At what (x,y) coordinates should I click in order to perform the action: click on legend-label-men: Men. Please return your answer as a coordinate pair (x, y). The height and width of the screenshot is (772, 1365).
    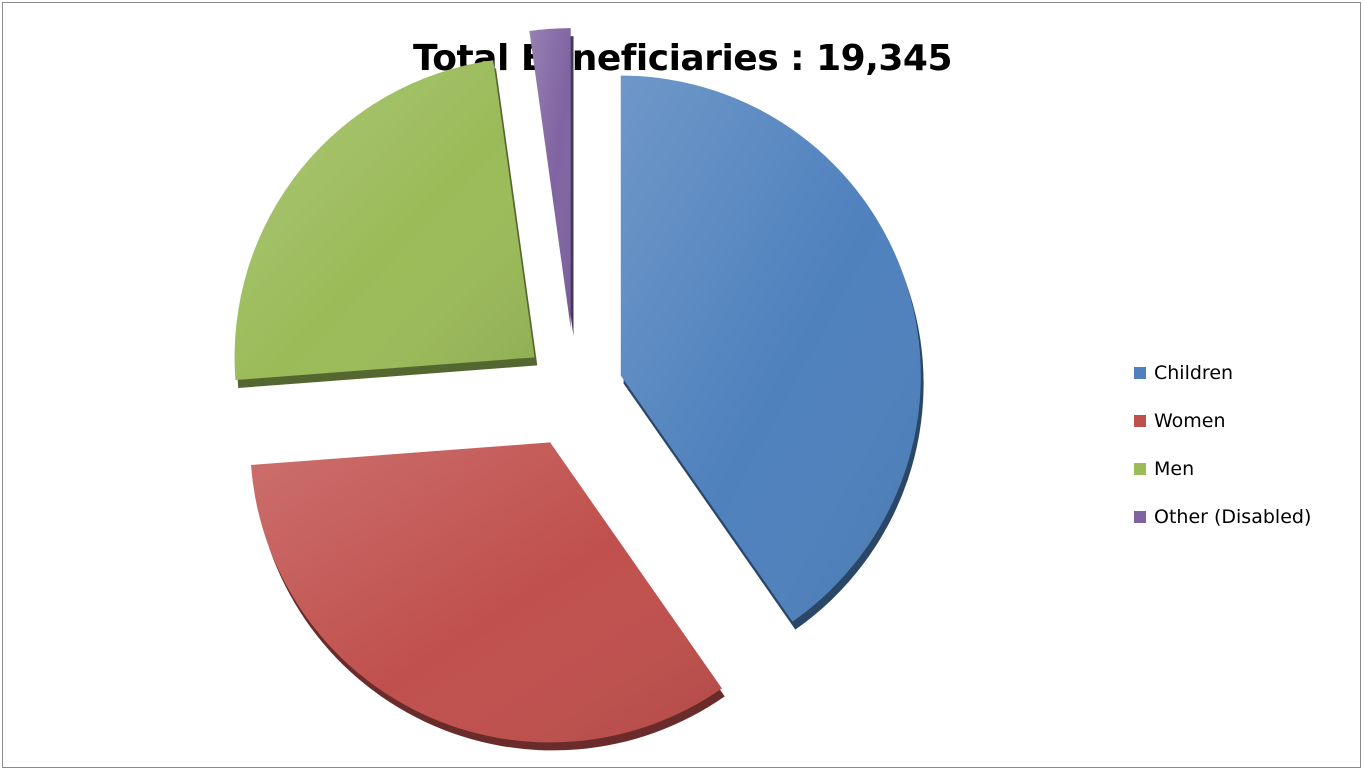
    Looking at the image, I should click on (1174, 469).